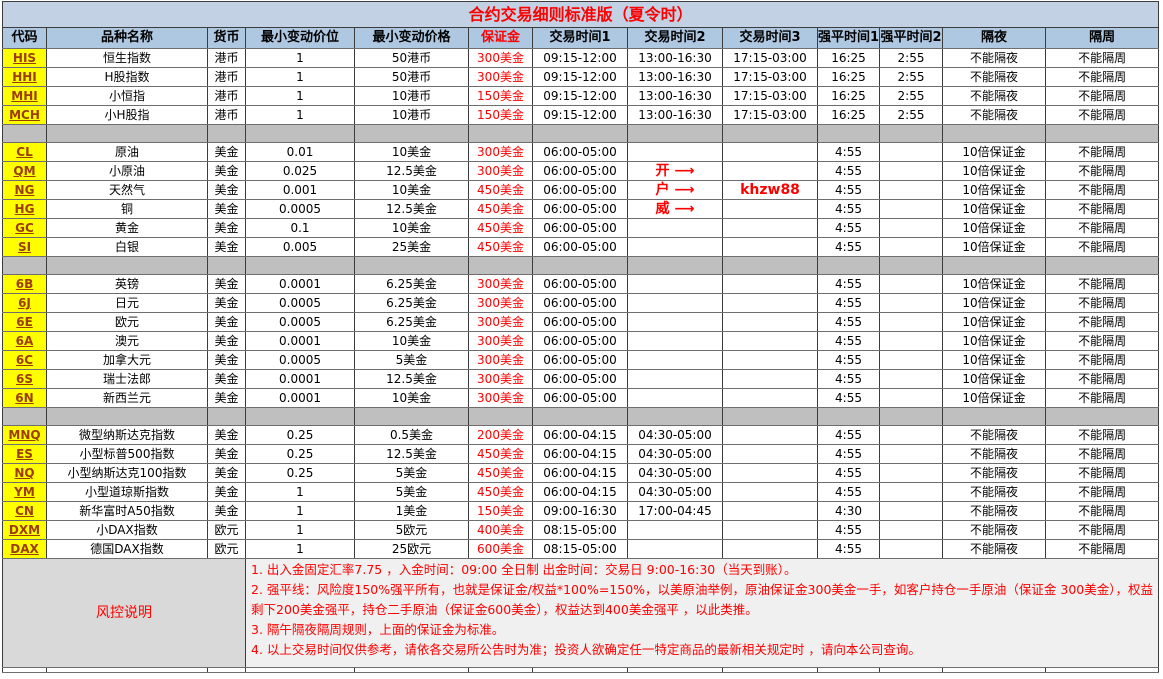 The image size is (1163, 679). I want to click on cell-code: YM, so click(24, 492).